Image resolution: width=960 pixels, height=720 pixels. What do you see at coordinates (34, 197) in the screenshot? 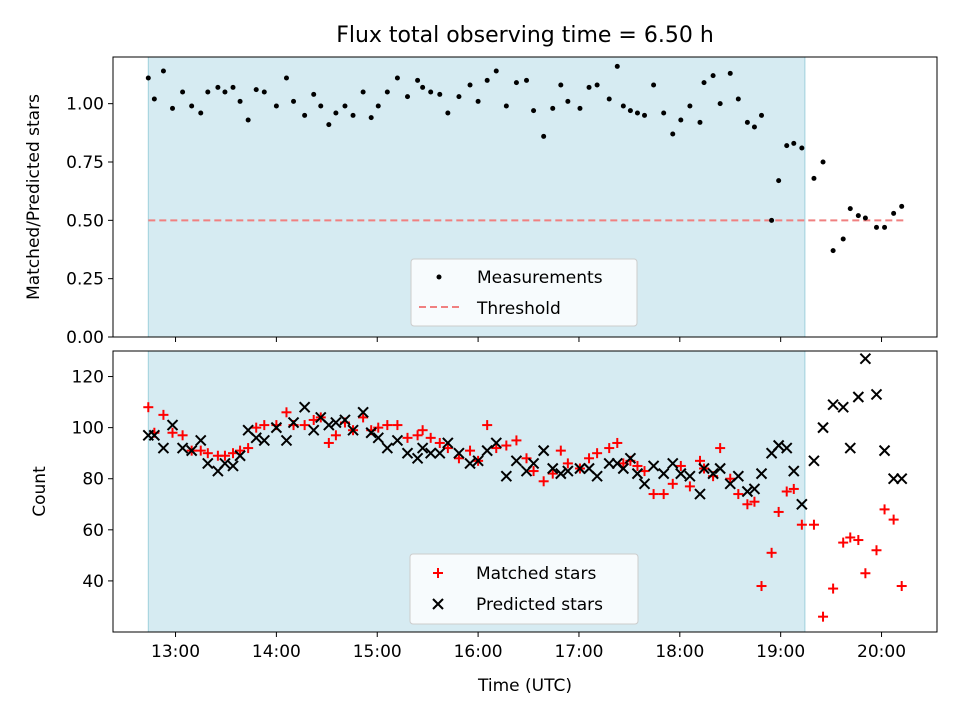
I see `ratio-y-axis-label: Matched/Predicted stars` at bounding box center [34, 197].